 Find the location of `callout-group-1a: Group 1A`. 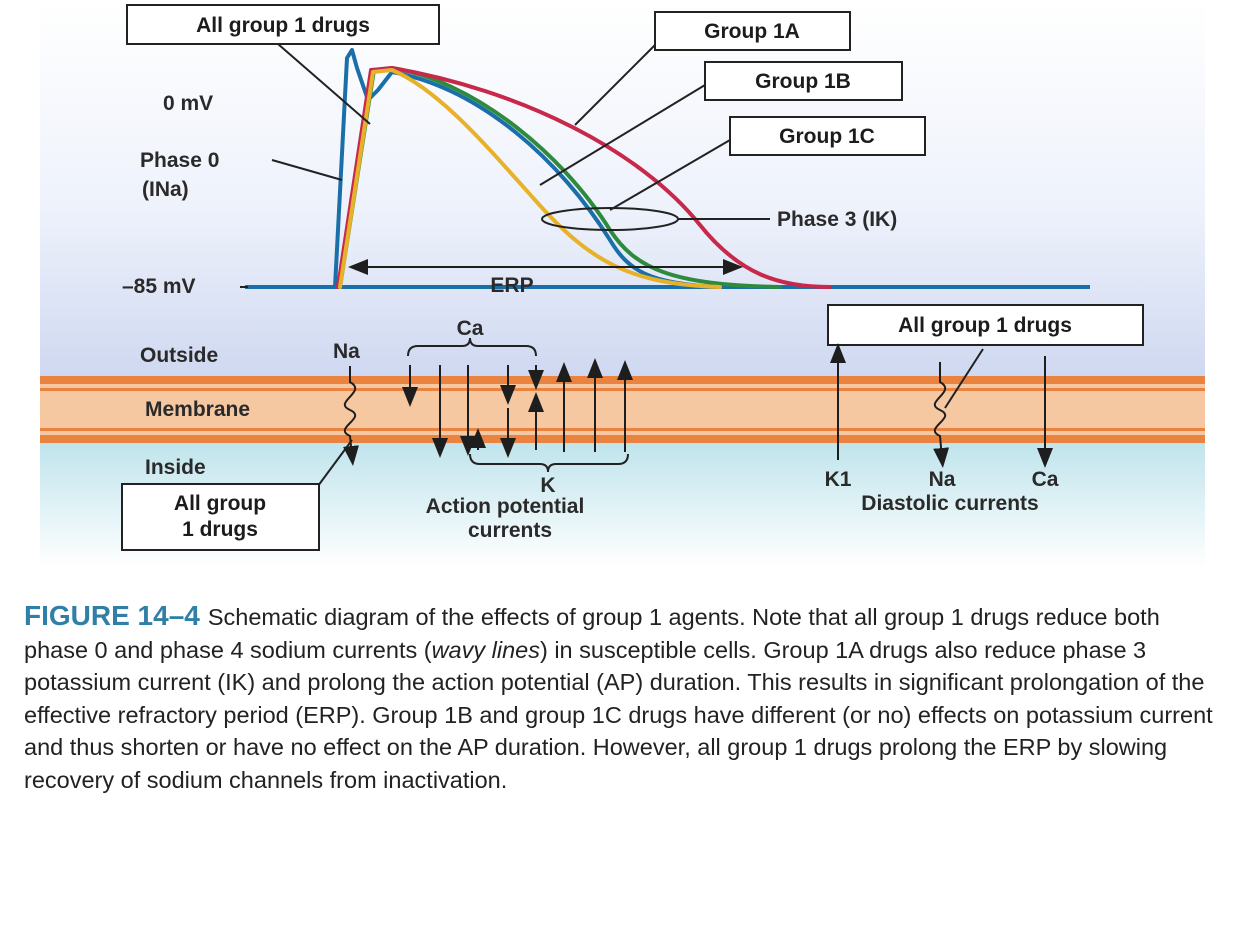

callout-group-1a: Group 1A is located at coordinates (752, 31).